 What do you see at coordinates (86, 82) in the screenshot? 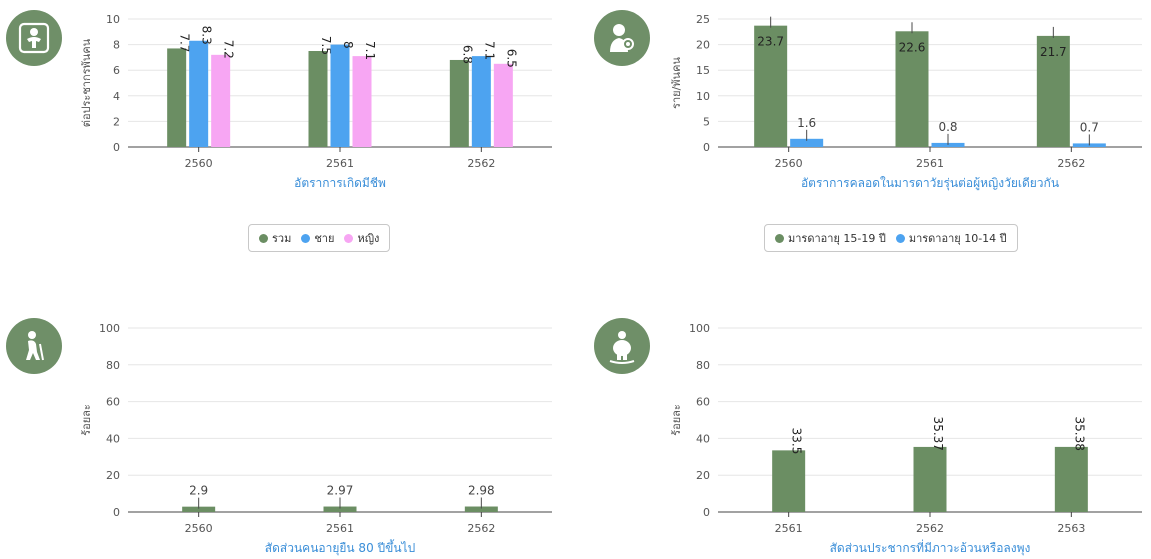
I see `y-axis-label: ต่อประชากรพันคน` at bounding box center [86, 82].